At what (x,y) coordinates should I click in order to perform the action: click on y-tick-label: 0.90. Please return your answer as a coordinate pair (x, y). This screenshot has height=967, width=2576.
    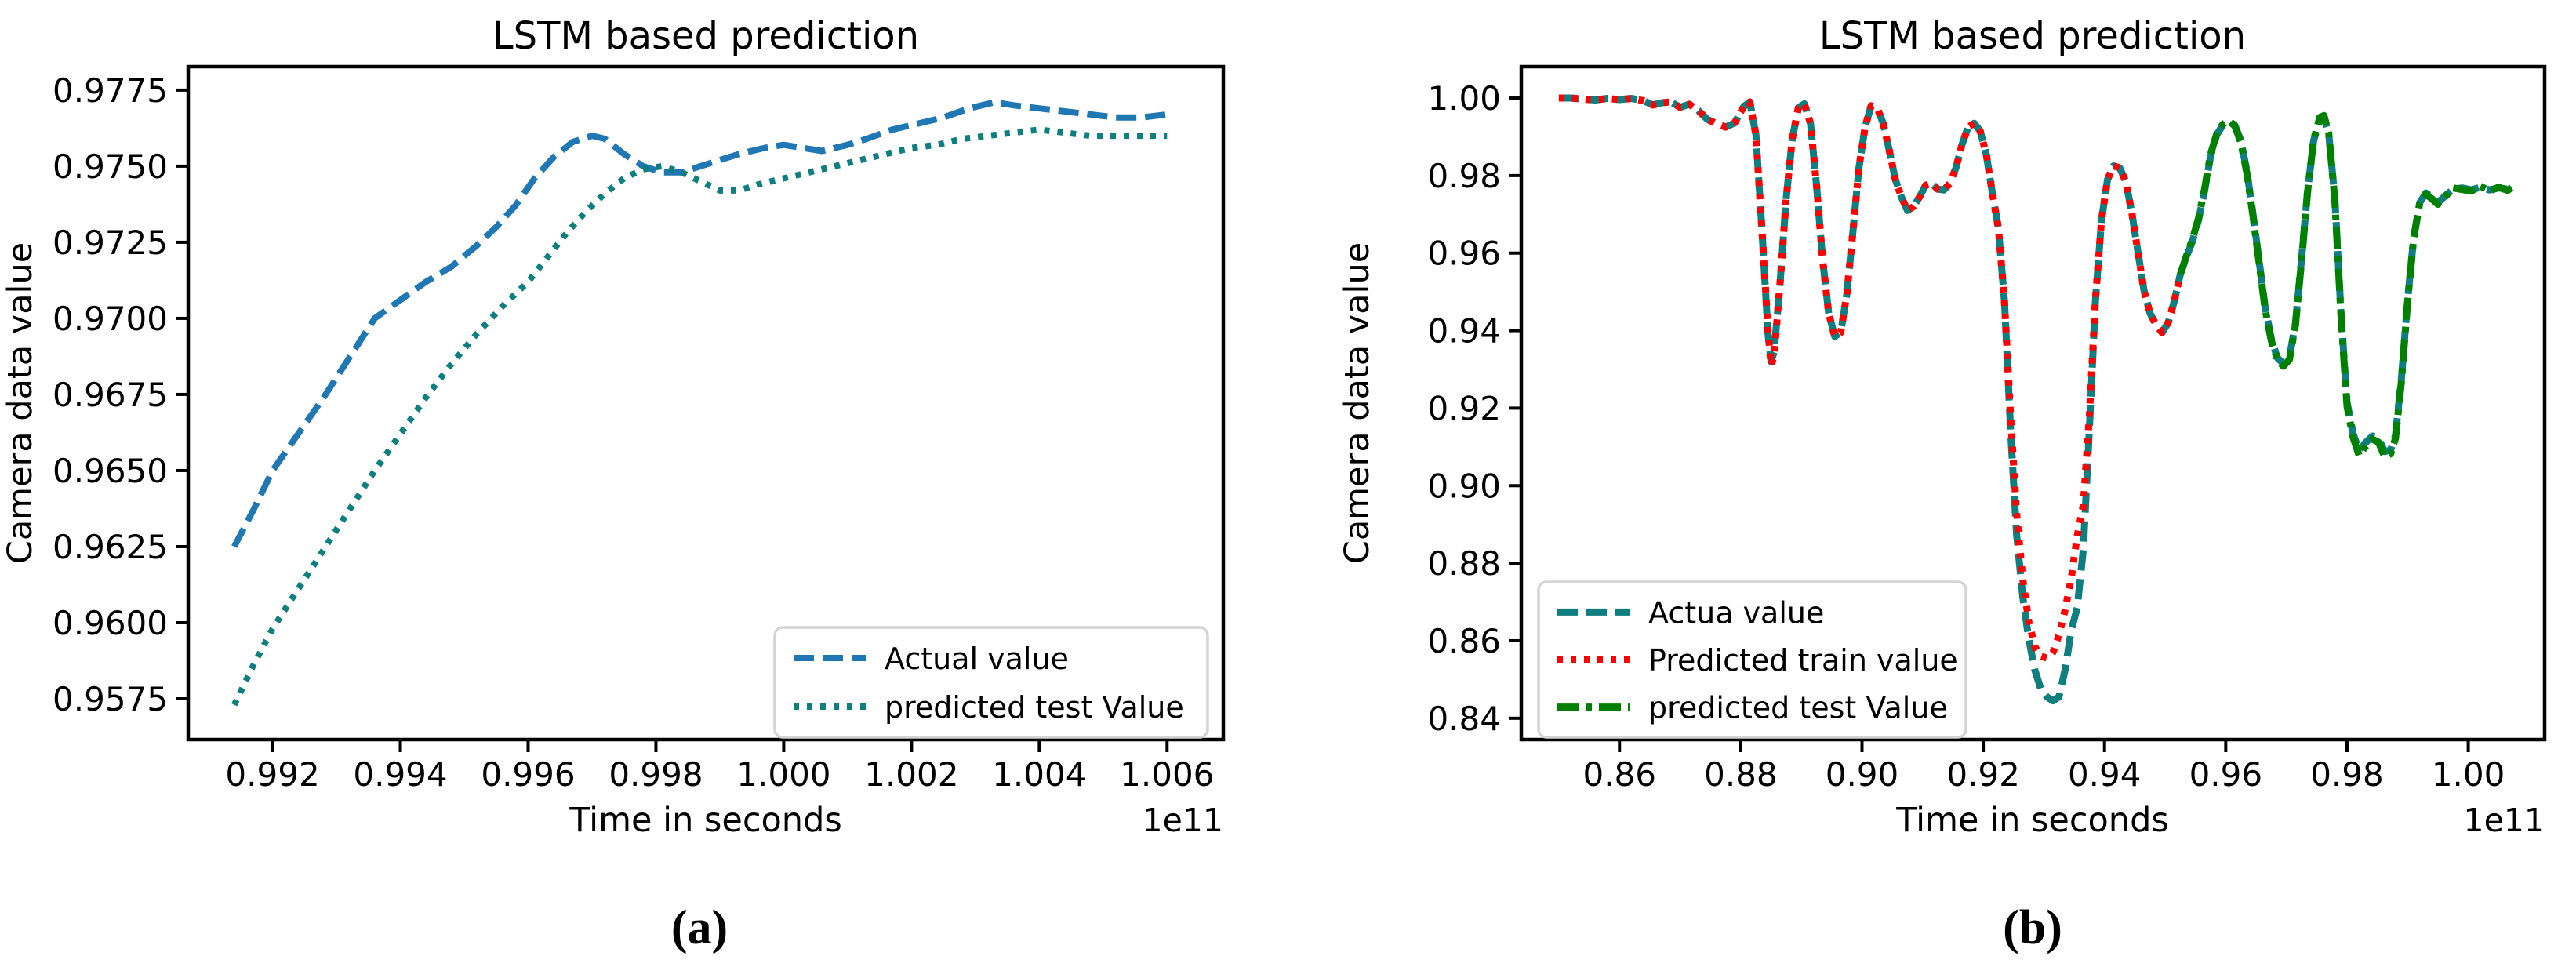
    Looking at the image, I should click on (1464, 486).